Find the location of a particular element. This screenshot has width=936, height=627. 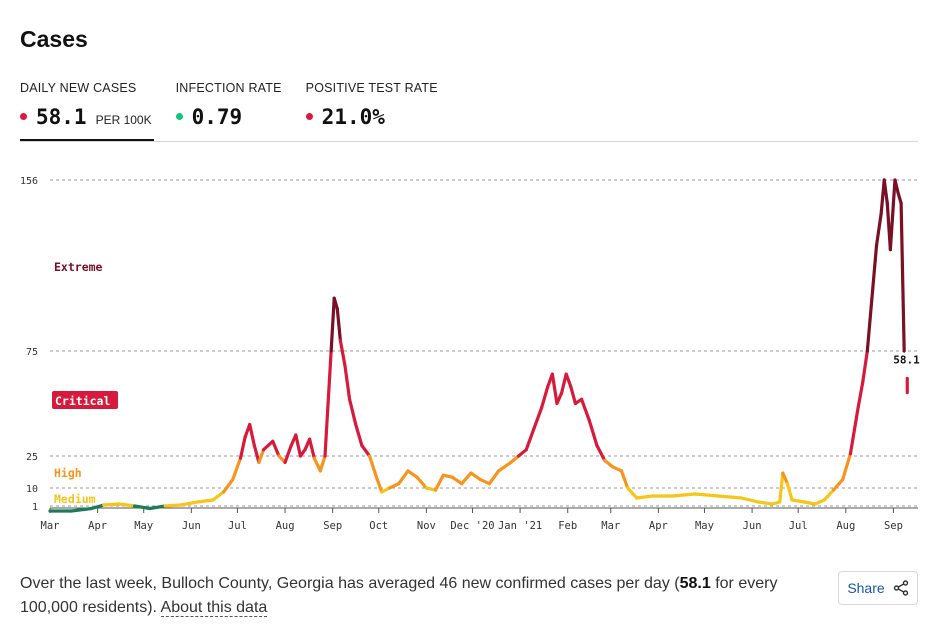

tabs-divider is located at coordinates (469, 141).